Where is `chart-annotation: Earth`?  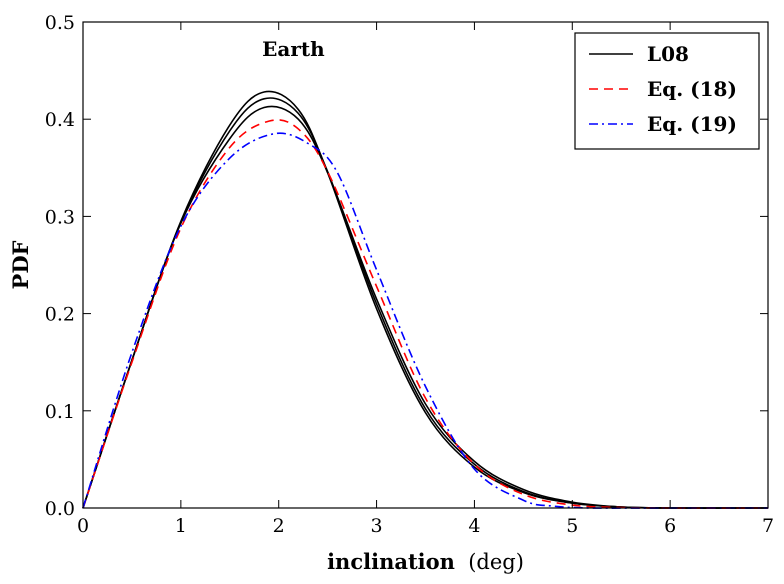
chart-annotation: Earth is located at coordinates (293, 49).